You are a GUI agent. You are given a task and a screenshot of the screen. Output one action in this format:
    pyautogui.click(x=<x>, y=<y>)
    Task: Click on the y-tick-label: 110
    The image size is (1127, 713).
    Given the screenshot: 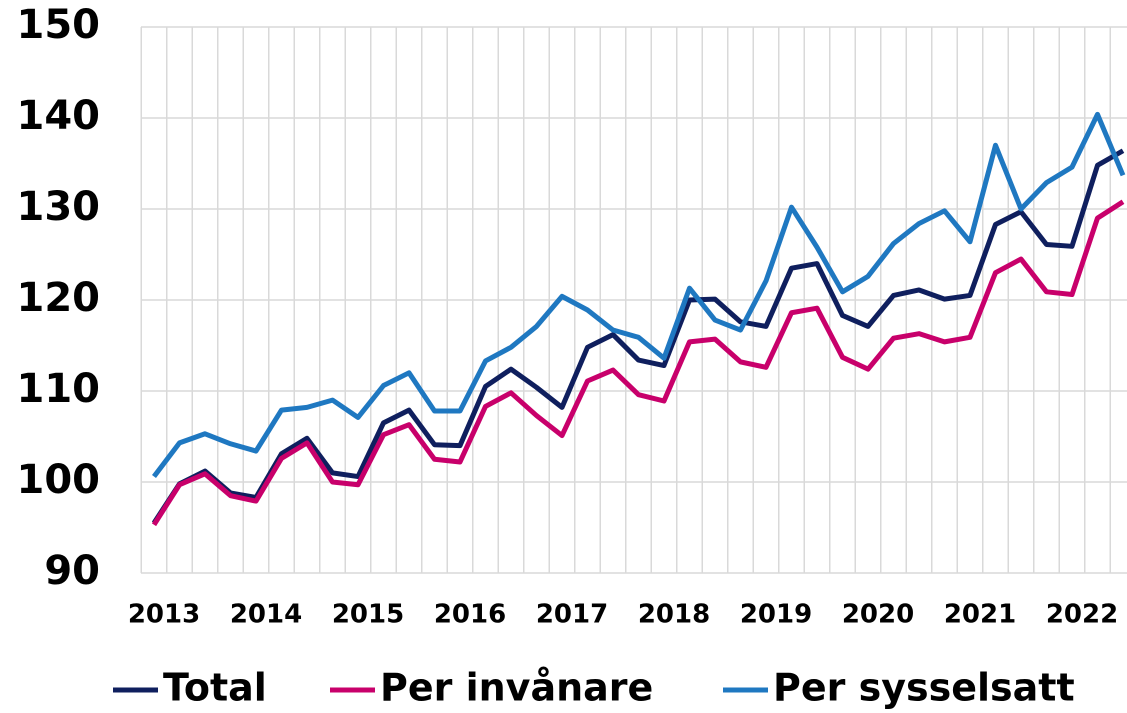 What is the action you would take?
    pyautogui.click(x=59, y=389)
    